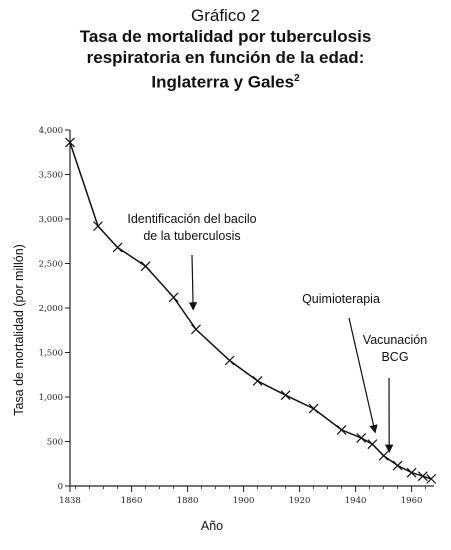 The width and height of the screenshot is (451, 550). What do you see at coordinates (394, 357) in the screenshot?
I see `annotation-text: BCG` at bounding box center [394, 357].